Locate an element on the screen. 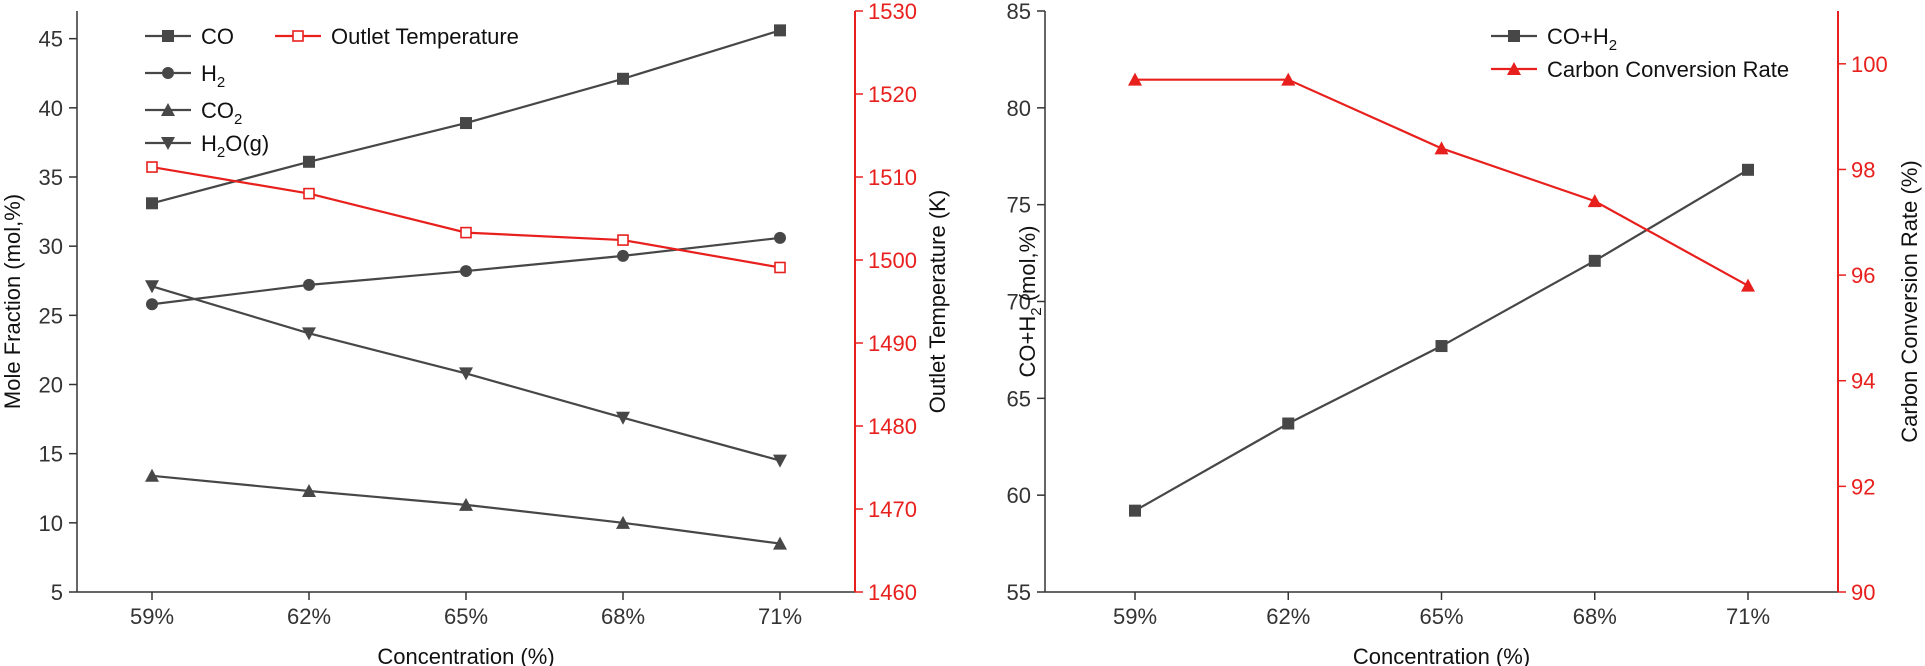 This screenshot has height=666, width=1925. right-tick-label: 98 is located at coordinates (1863, 169).